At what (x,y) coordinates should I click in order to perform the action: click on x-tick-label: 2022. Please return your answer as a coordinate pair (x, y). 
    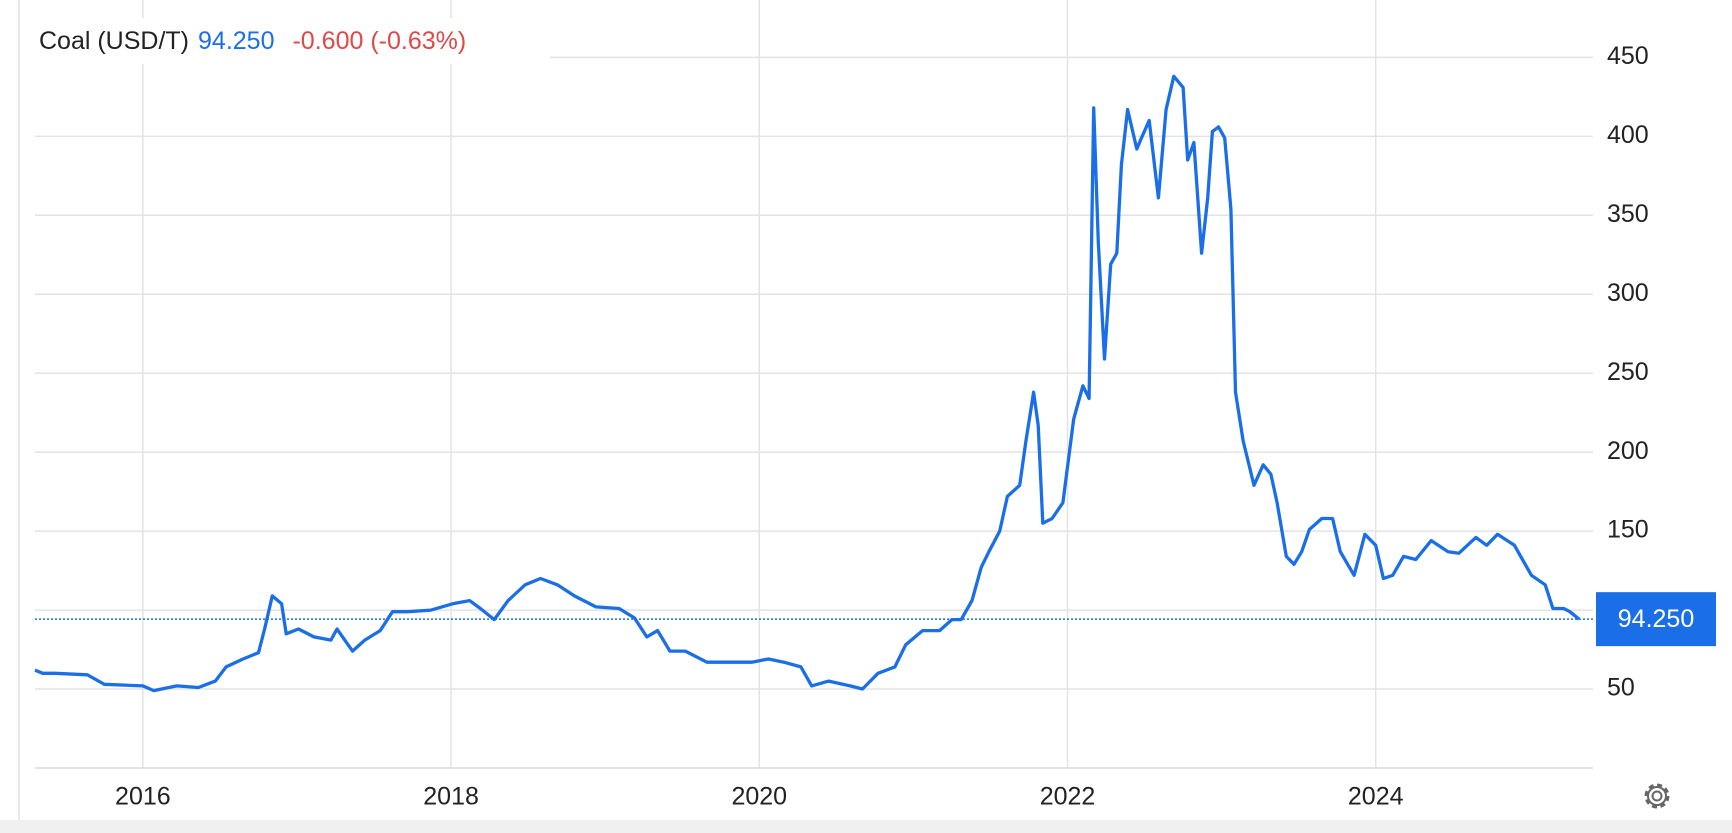
    Looking at the image, I should click on (1068, 797).